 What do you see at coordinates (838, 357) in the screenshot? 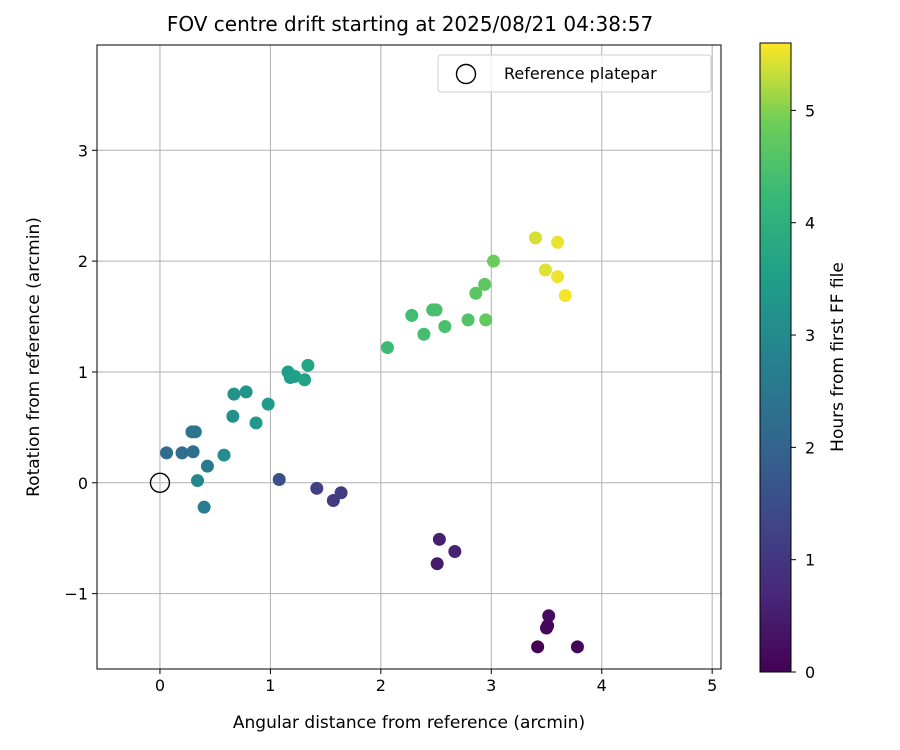
I see `colorbar-label: Hours from first FF file` at bounding box center [838, 357].